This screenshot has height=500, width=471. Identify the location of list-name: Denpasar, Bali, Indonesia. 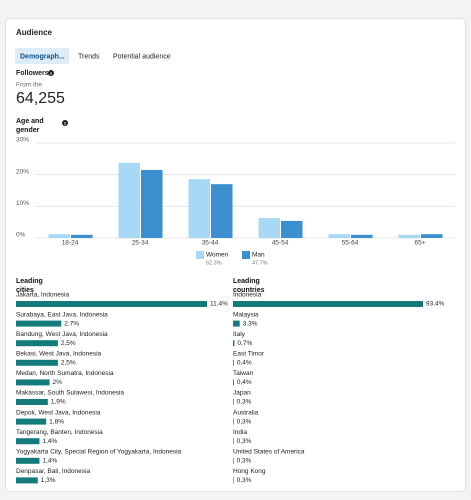
(53, 471).